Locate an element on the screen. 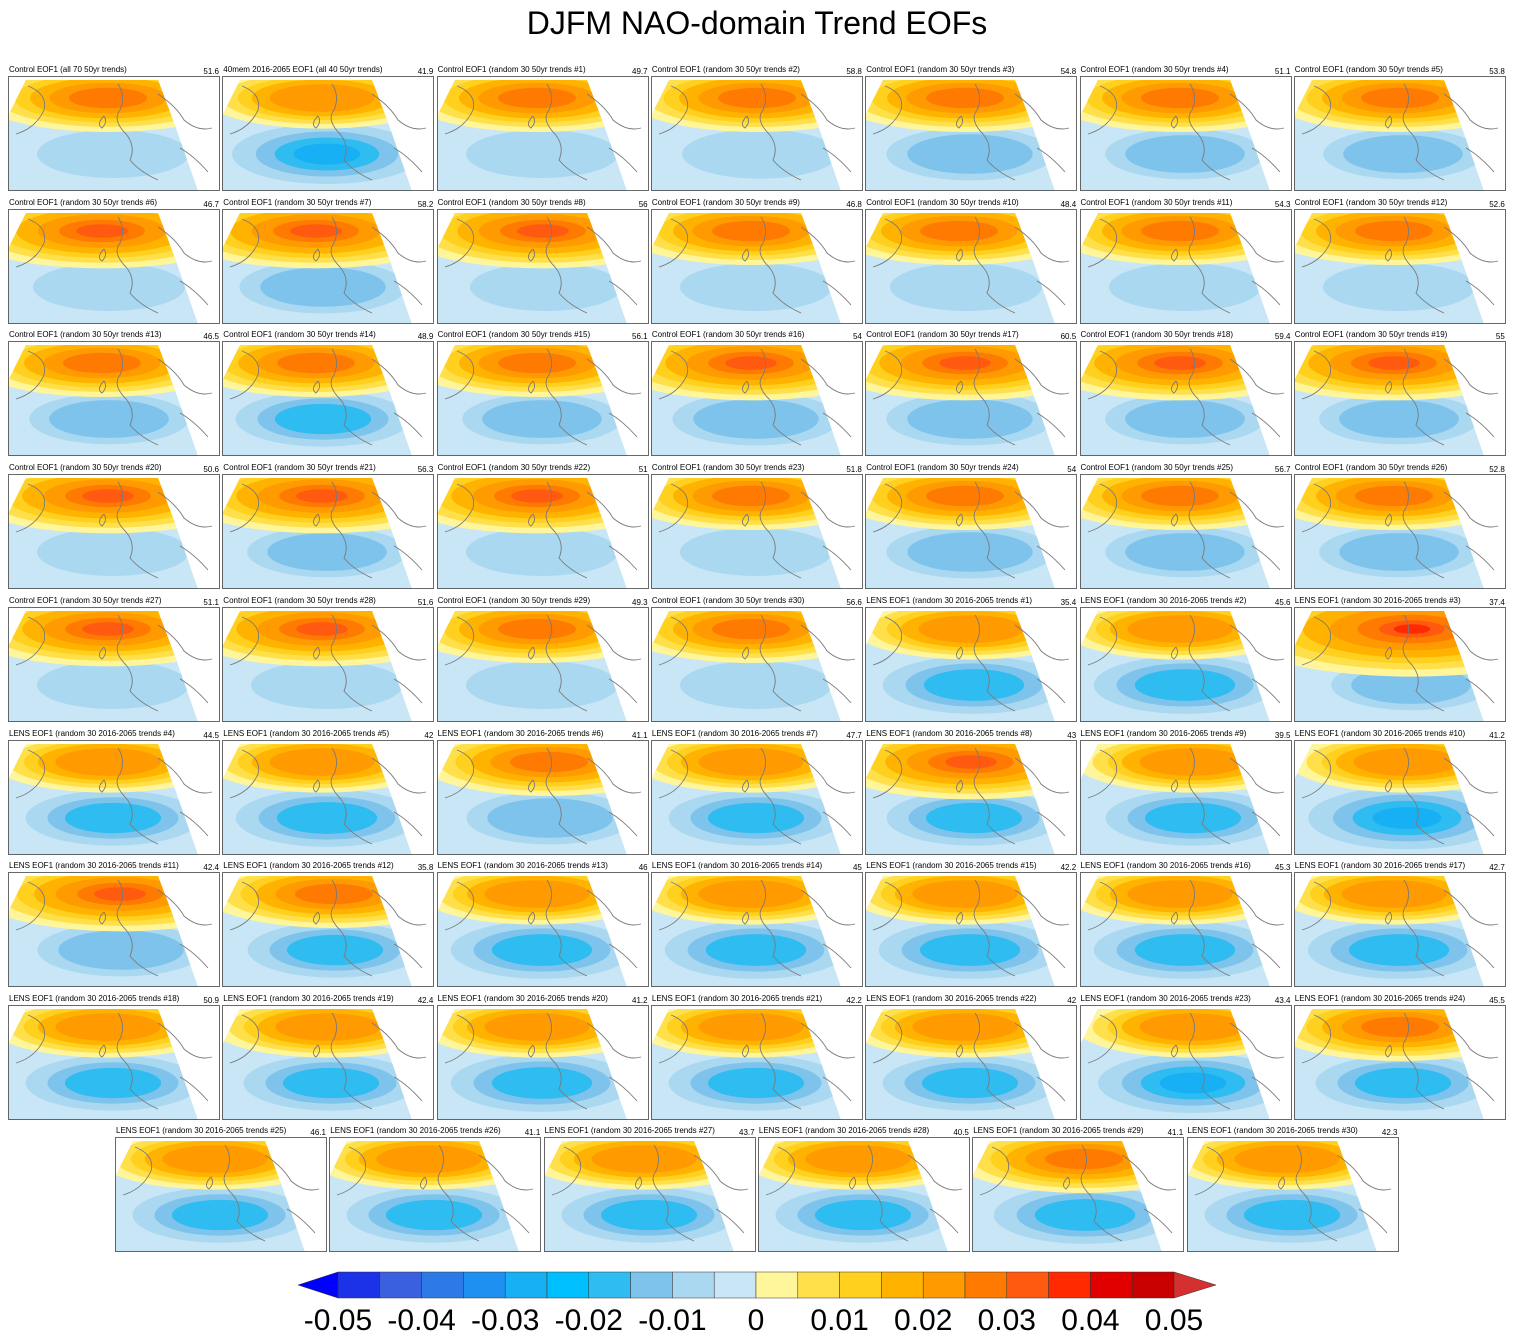 The width and height of the screenshot is (1514, 1338). colorbar-tick-label: 0 is located at coordinates (756, 1320).